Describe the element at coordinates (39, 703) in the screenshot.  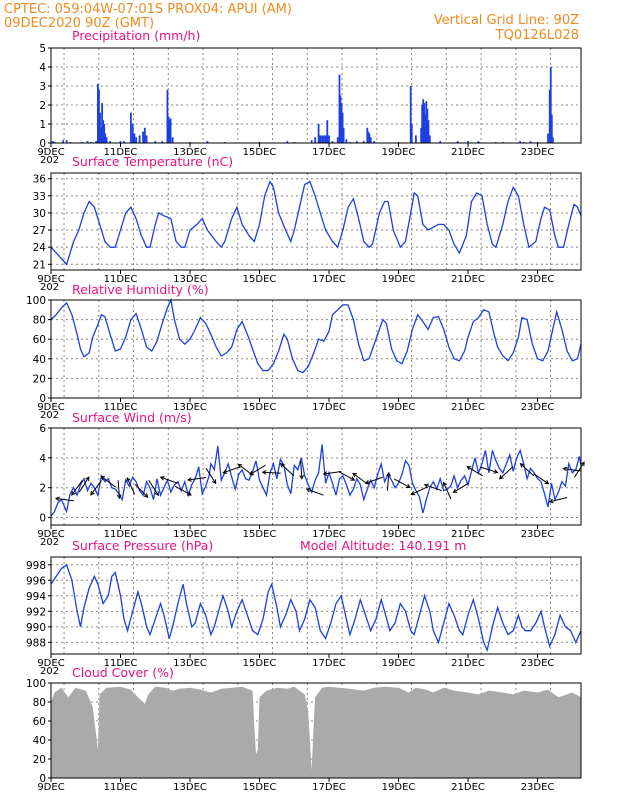
I see `cloud-cover-y-tick-label: 80` at that location.